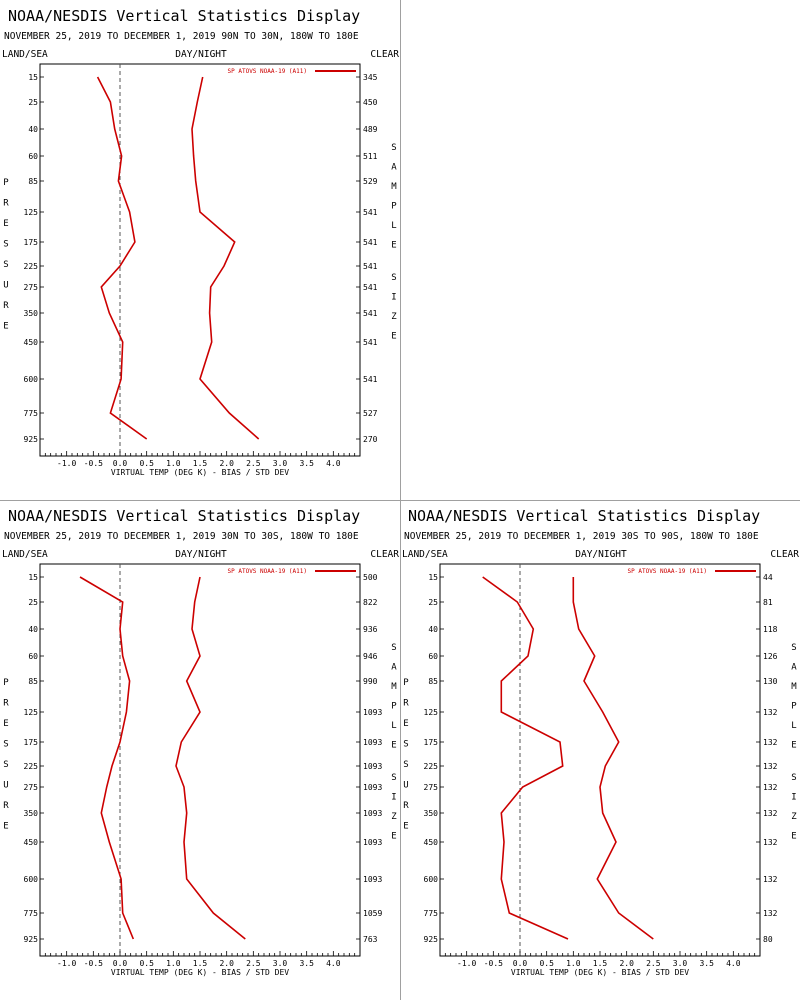 This screenshot has height=1000, width=800. I want to click on pressure-level-label: 125, so click(31, 712).